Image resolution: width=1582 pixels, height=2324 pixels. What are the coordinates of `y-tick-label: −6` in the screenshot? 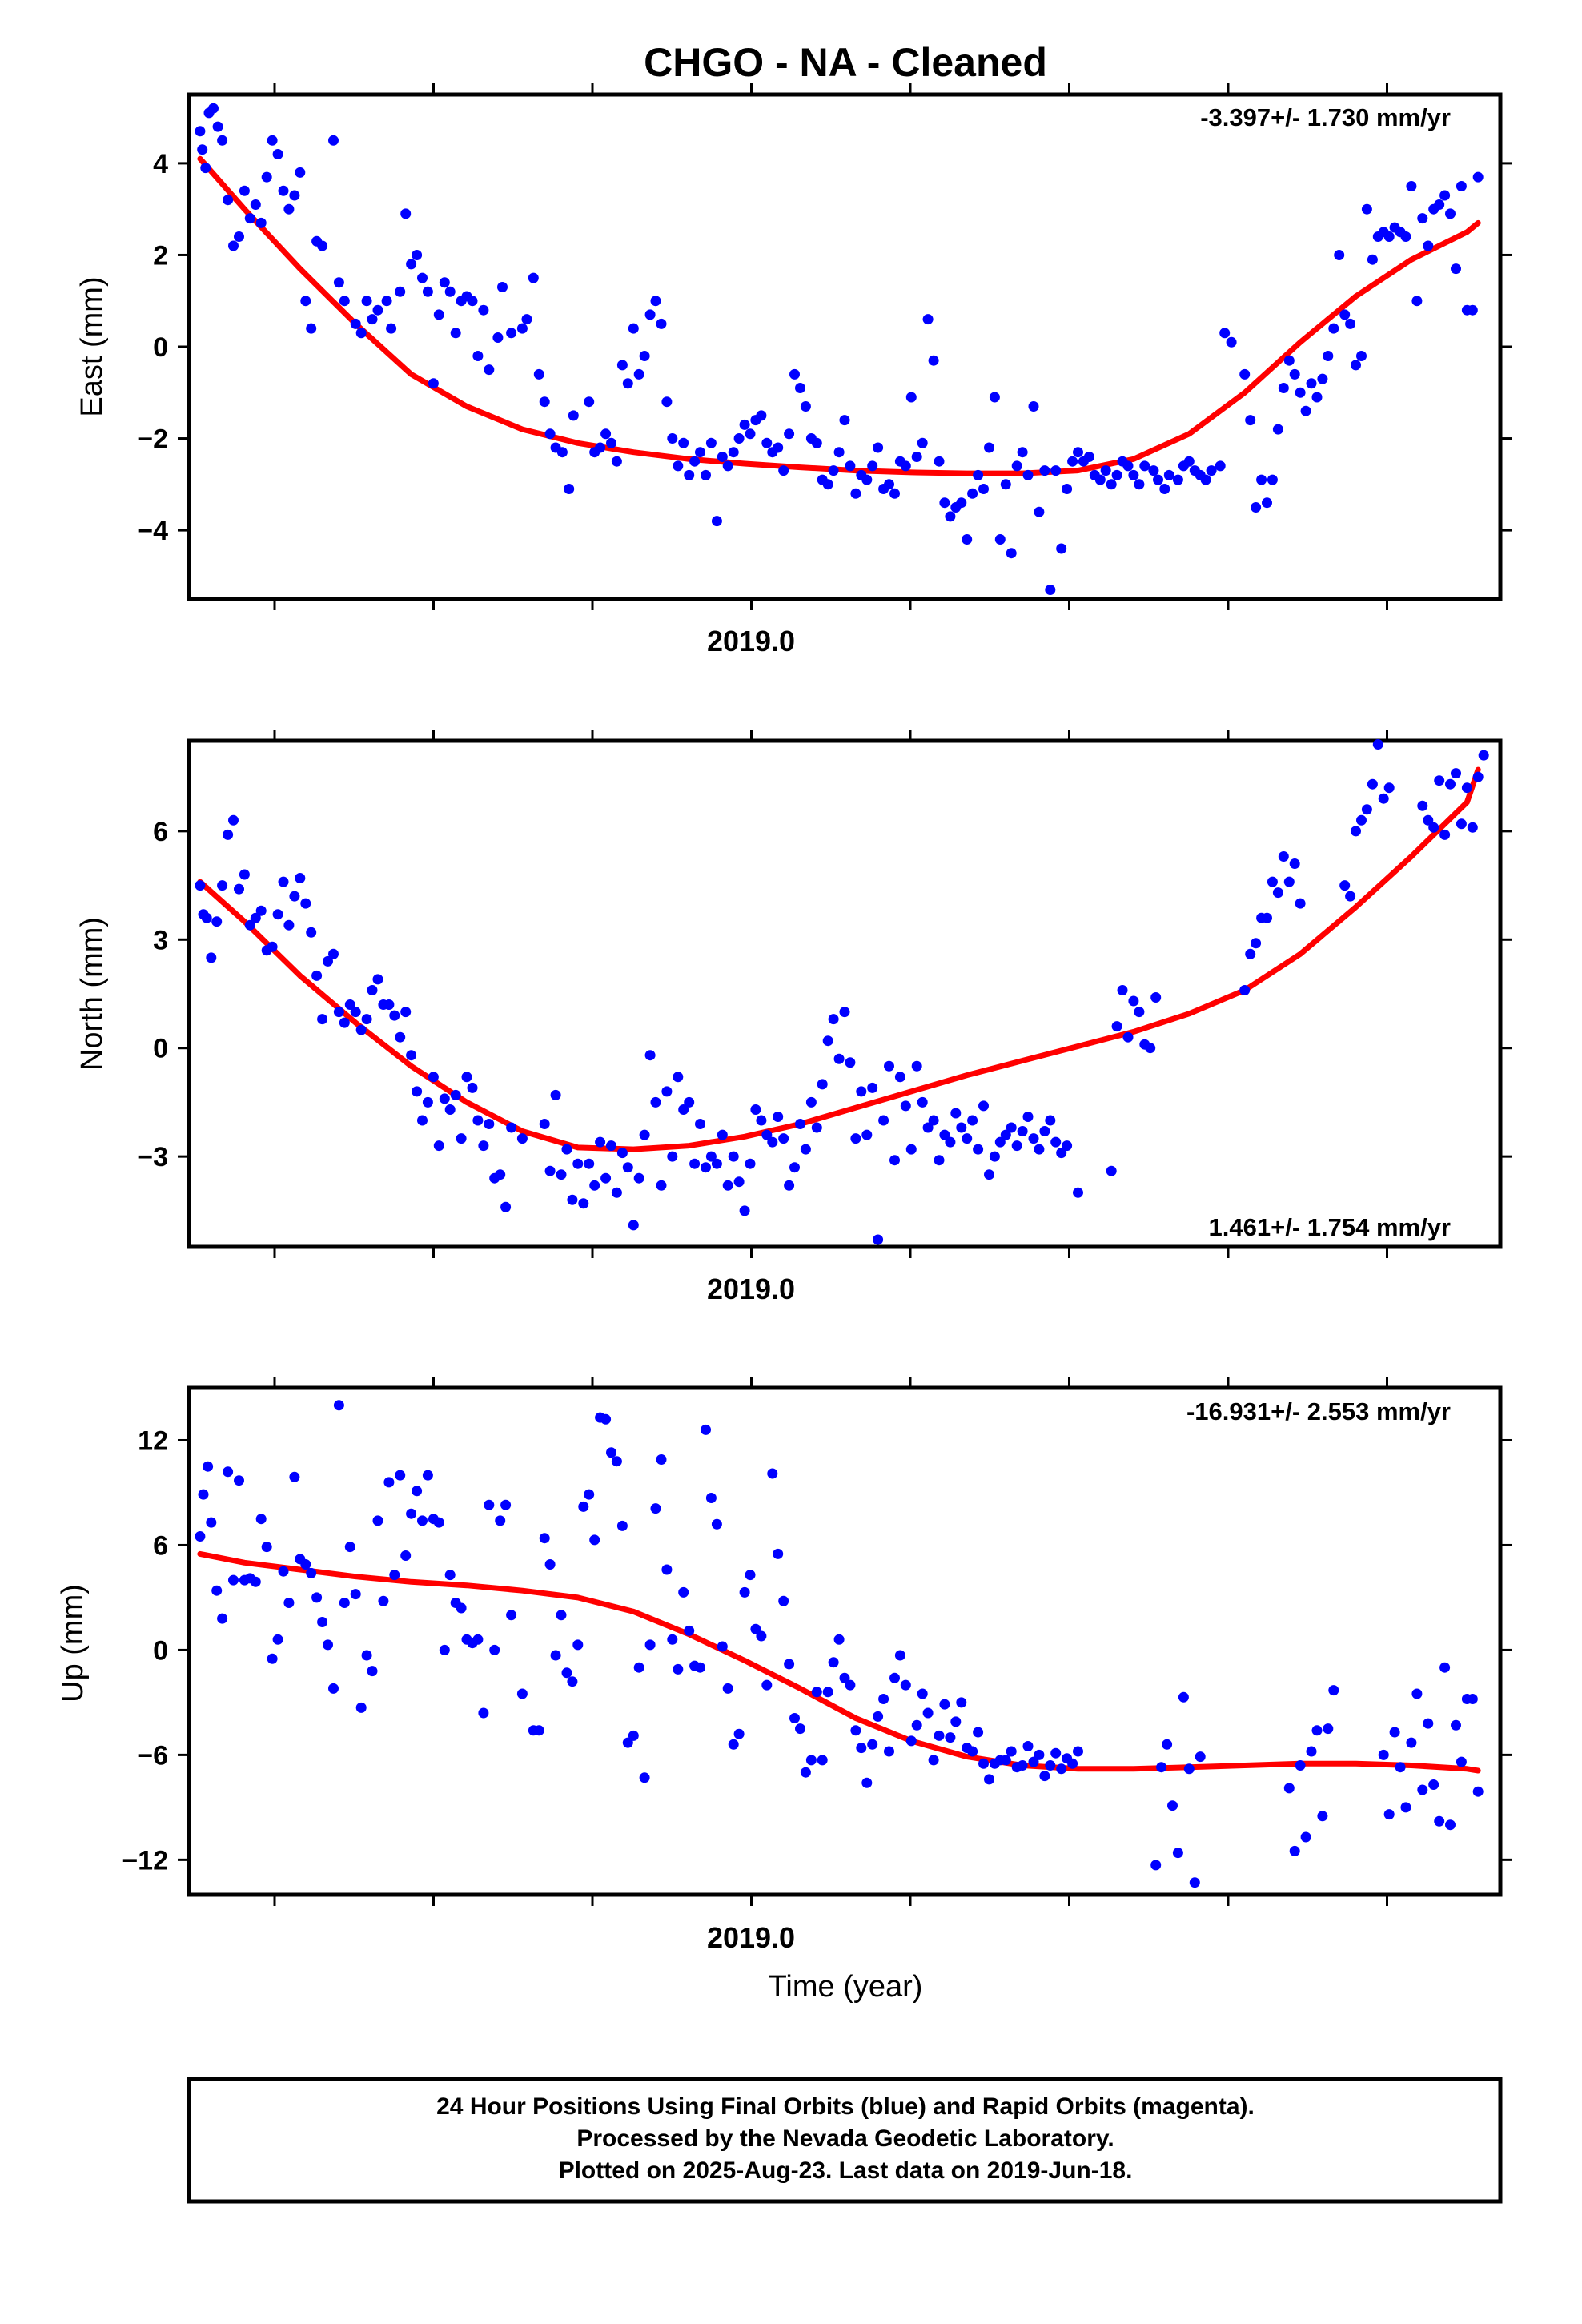 It's located at (152, 1755).